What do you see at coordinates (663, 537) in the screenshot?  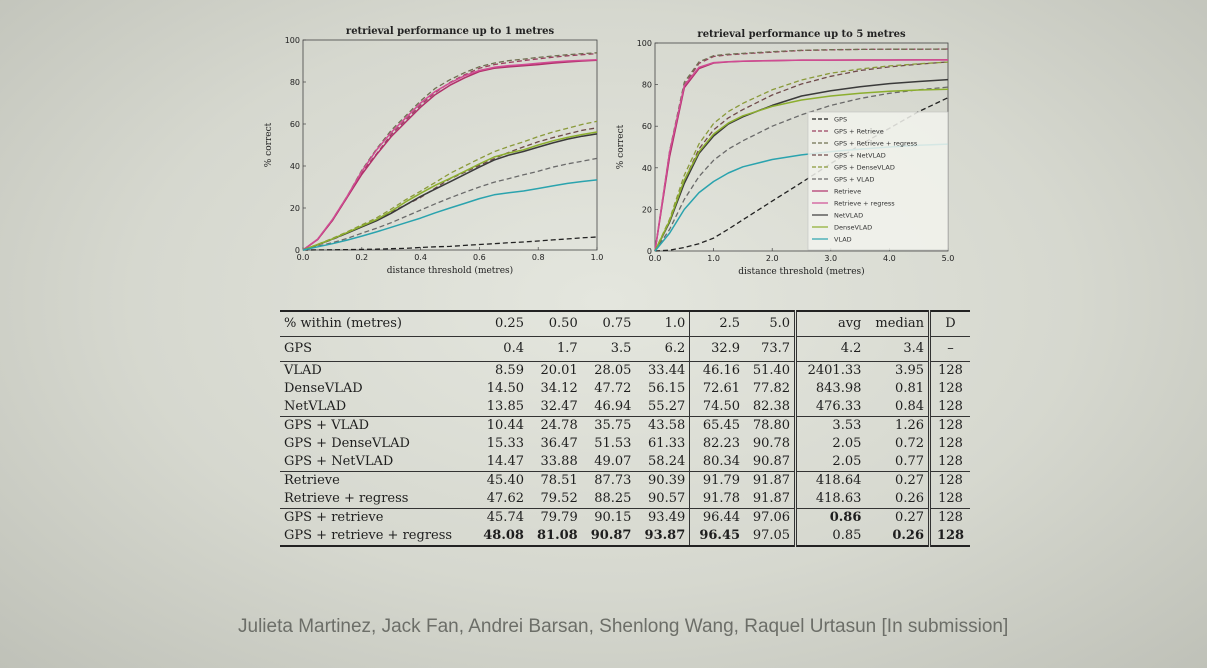 I see `table-cell: 93.87` at bounding box center [663, 537].